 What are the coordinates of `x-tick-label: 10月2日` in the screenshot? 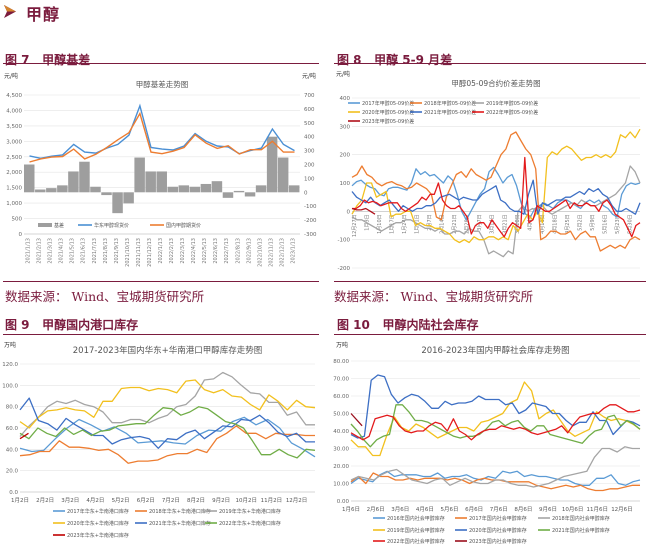 It's located at (247, 500).